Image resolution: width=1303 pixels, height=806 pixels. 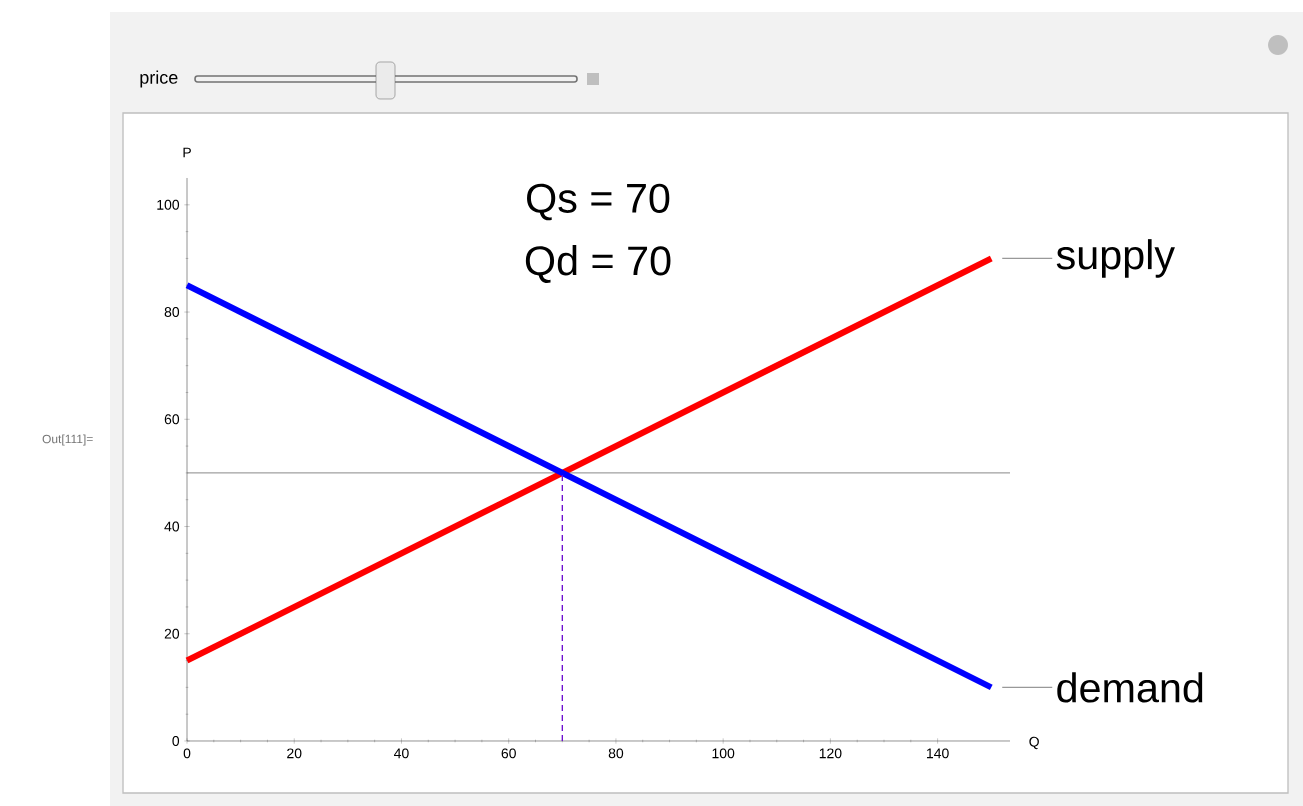 I want to click on x-tick-label: 120, so click(x=830, y=753).